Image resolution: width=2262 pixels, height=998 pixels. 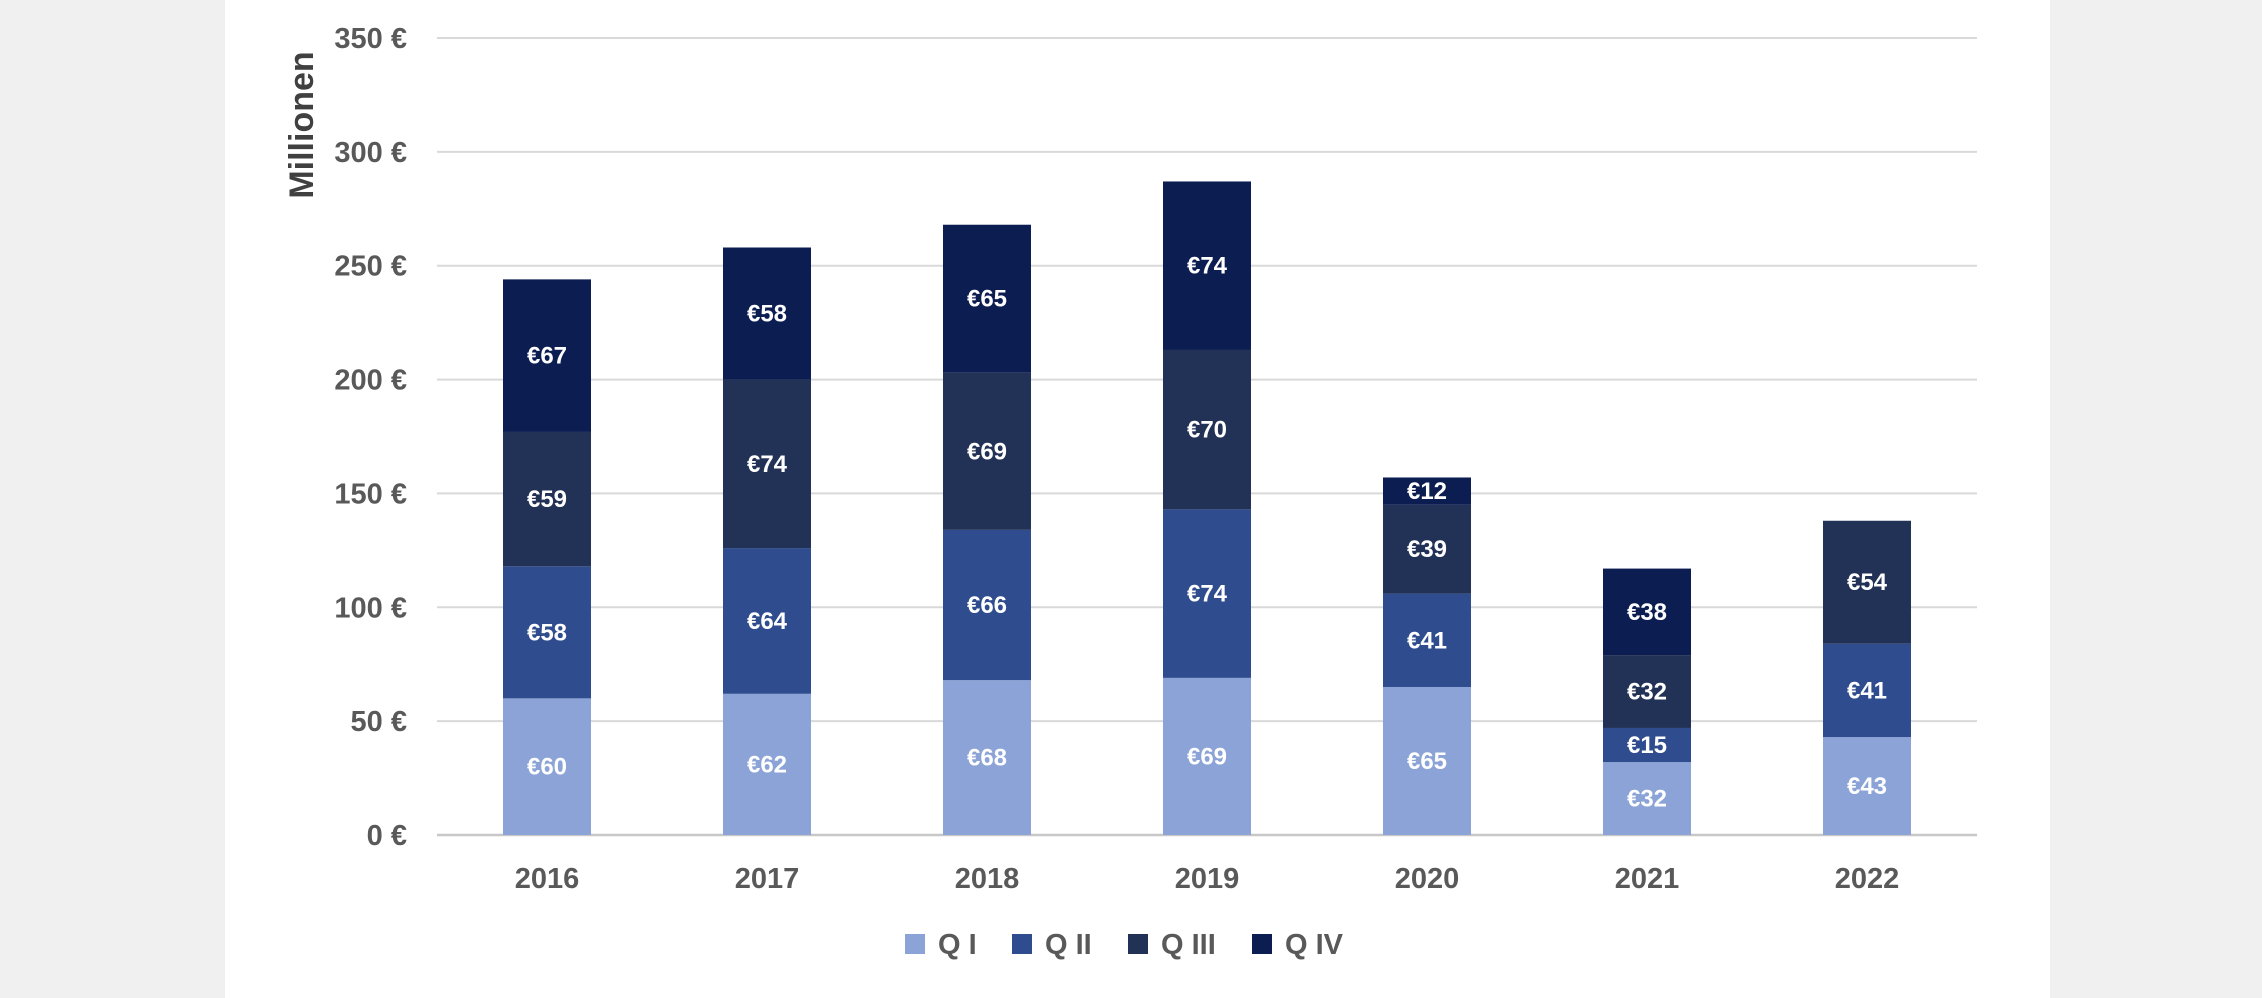 I want to click on data-label: €66, so click(x=987, y=605).